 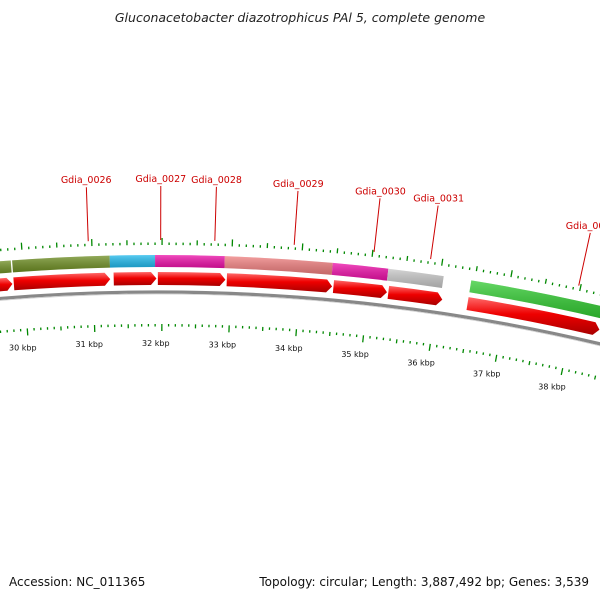 I want to click on gene-label: Gdia_0027, so click(x=160, y=179).